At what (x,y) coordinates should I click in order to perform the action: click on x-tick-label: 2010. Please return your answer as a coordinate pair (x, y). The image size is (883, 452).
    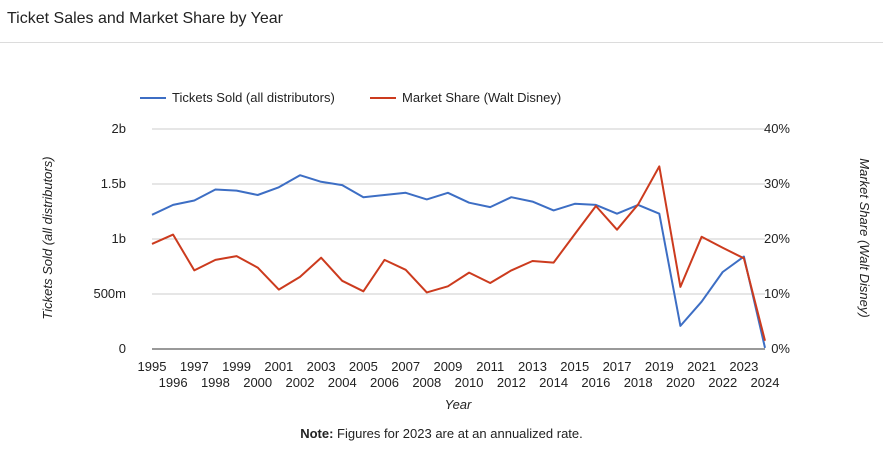
    Looking at the image, I should click on (469, 382).